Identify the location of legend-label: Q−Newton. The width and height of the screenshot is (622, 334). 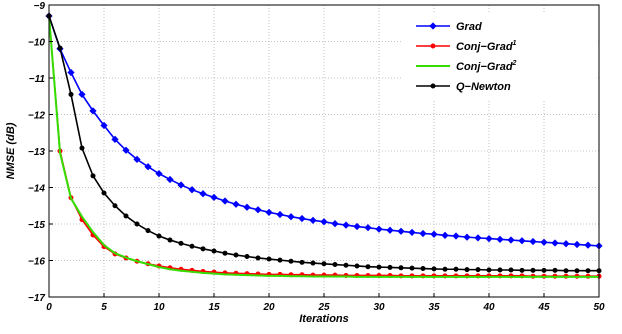
(483, 87).